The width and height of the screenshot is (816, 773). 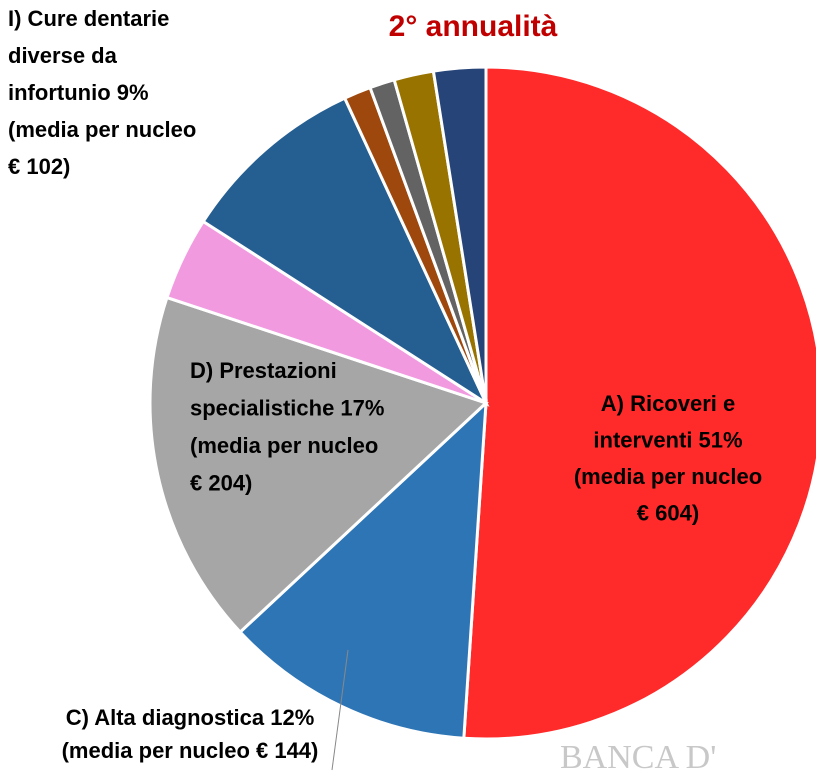 I want to click on slice-label: C) Alta diagnostica 12%, so click(x=190, y=717).